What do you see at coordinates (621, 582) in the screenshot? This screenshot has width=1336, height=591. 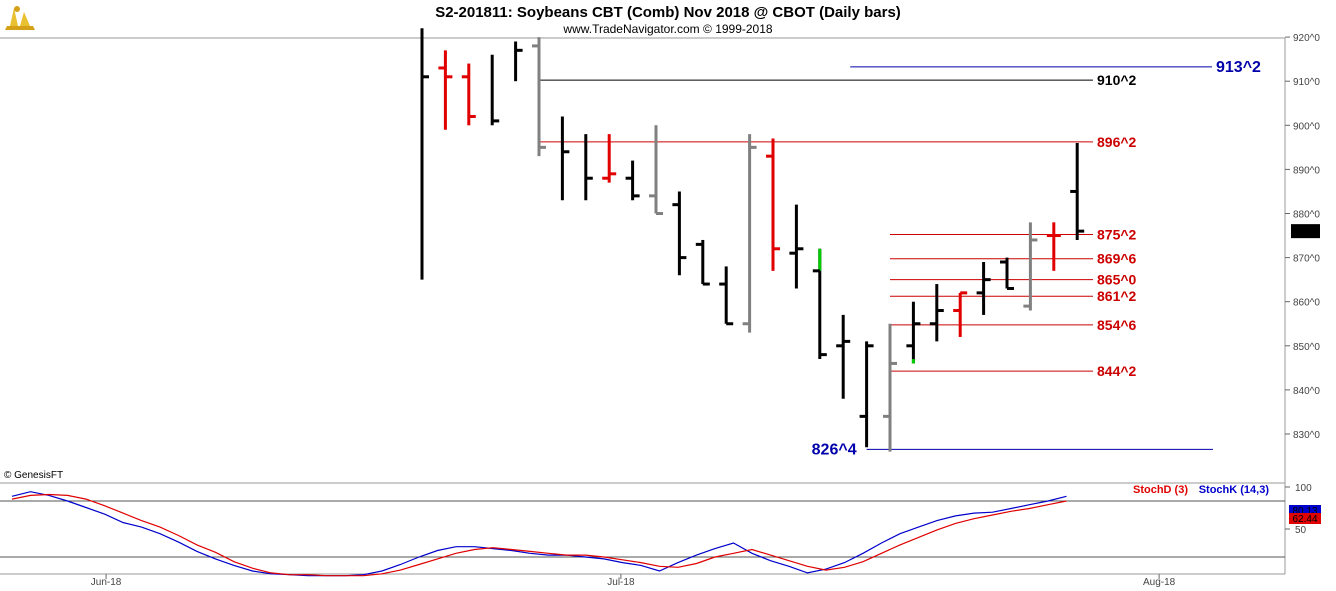 I see `time-tick-label: Jul-18` at bounding box center [621, 582].